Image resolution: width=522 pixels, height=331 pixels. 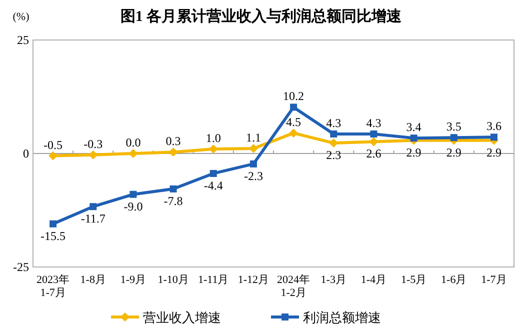 What do you see at coordinates (133, 143) in the screenshot?
I see `data-label: 0.0` at bounding box center [133, 143].